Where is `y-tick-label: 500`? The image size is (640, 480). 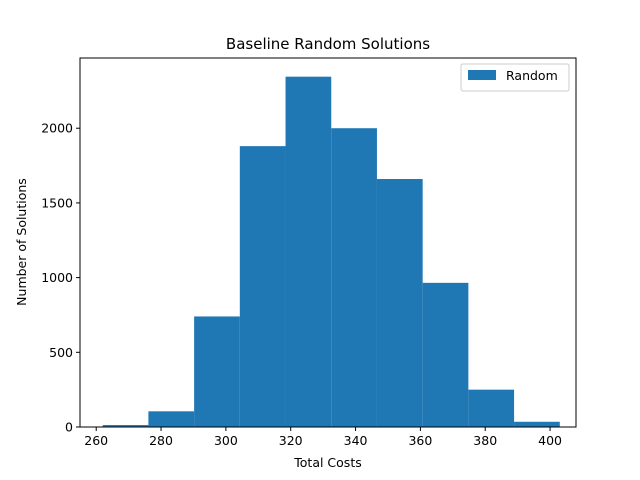 y-tick-label: 500 is located at coordinates (61, 352).